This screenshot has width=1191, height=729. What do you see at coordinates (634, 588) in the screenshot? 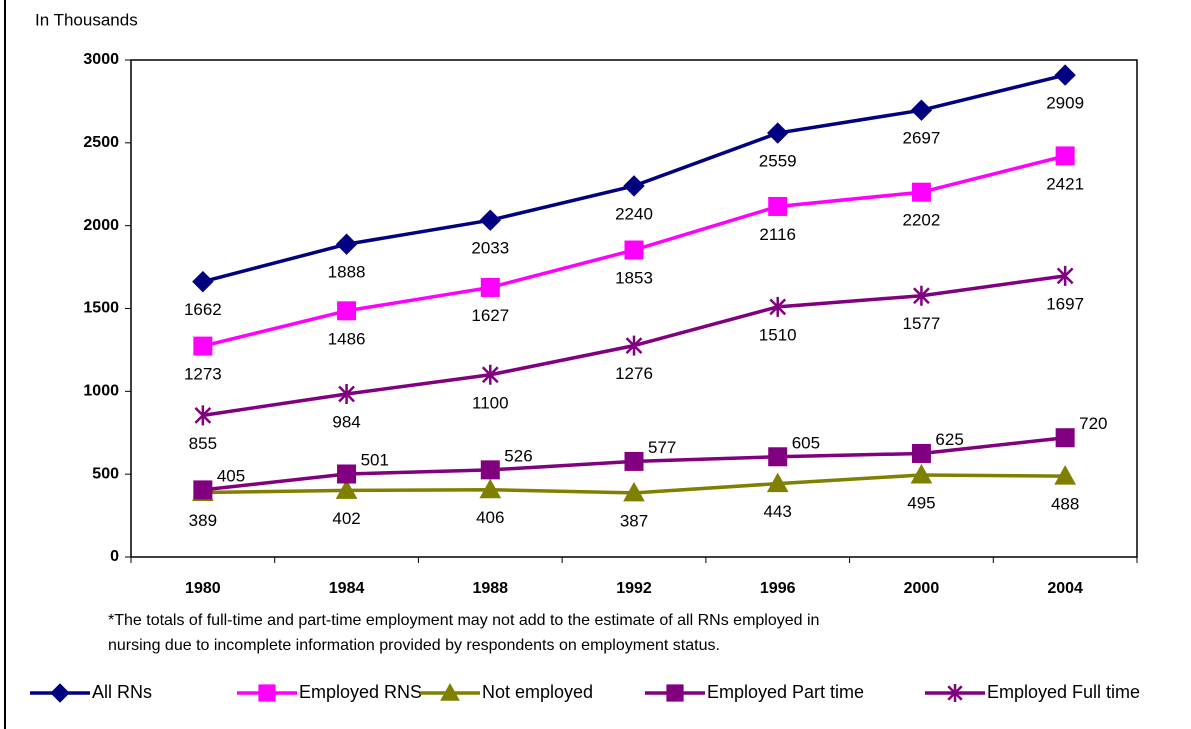
I see `x-tick-label: 1992` at bounding box center [634, 588].